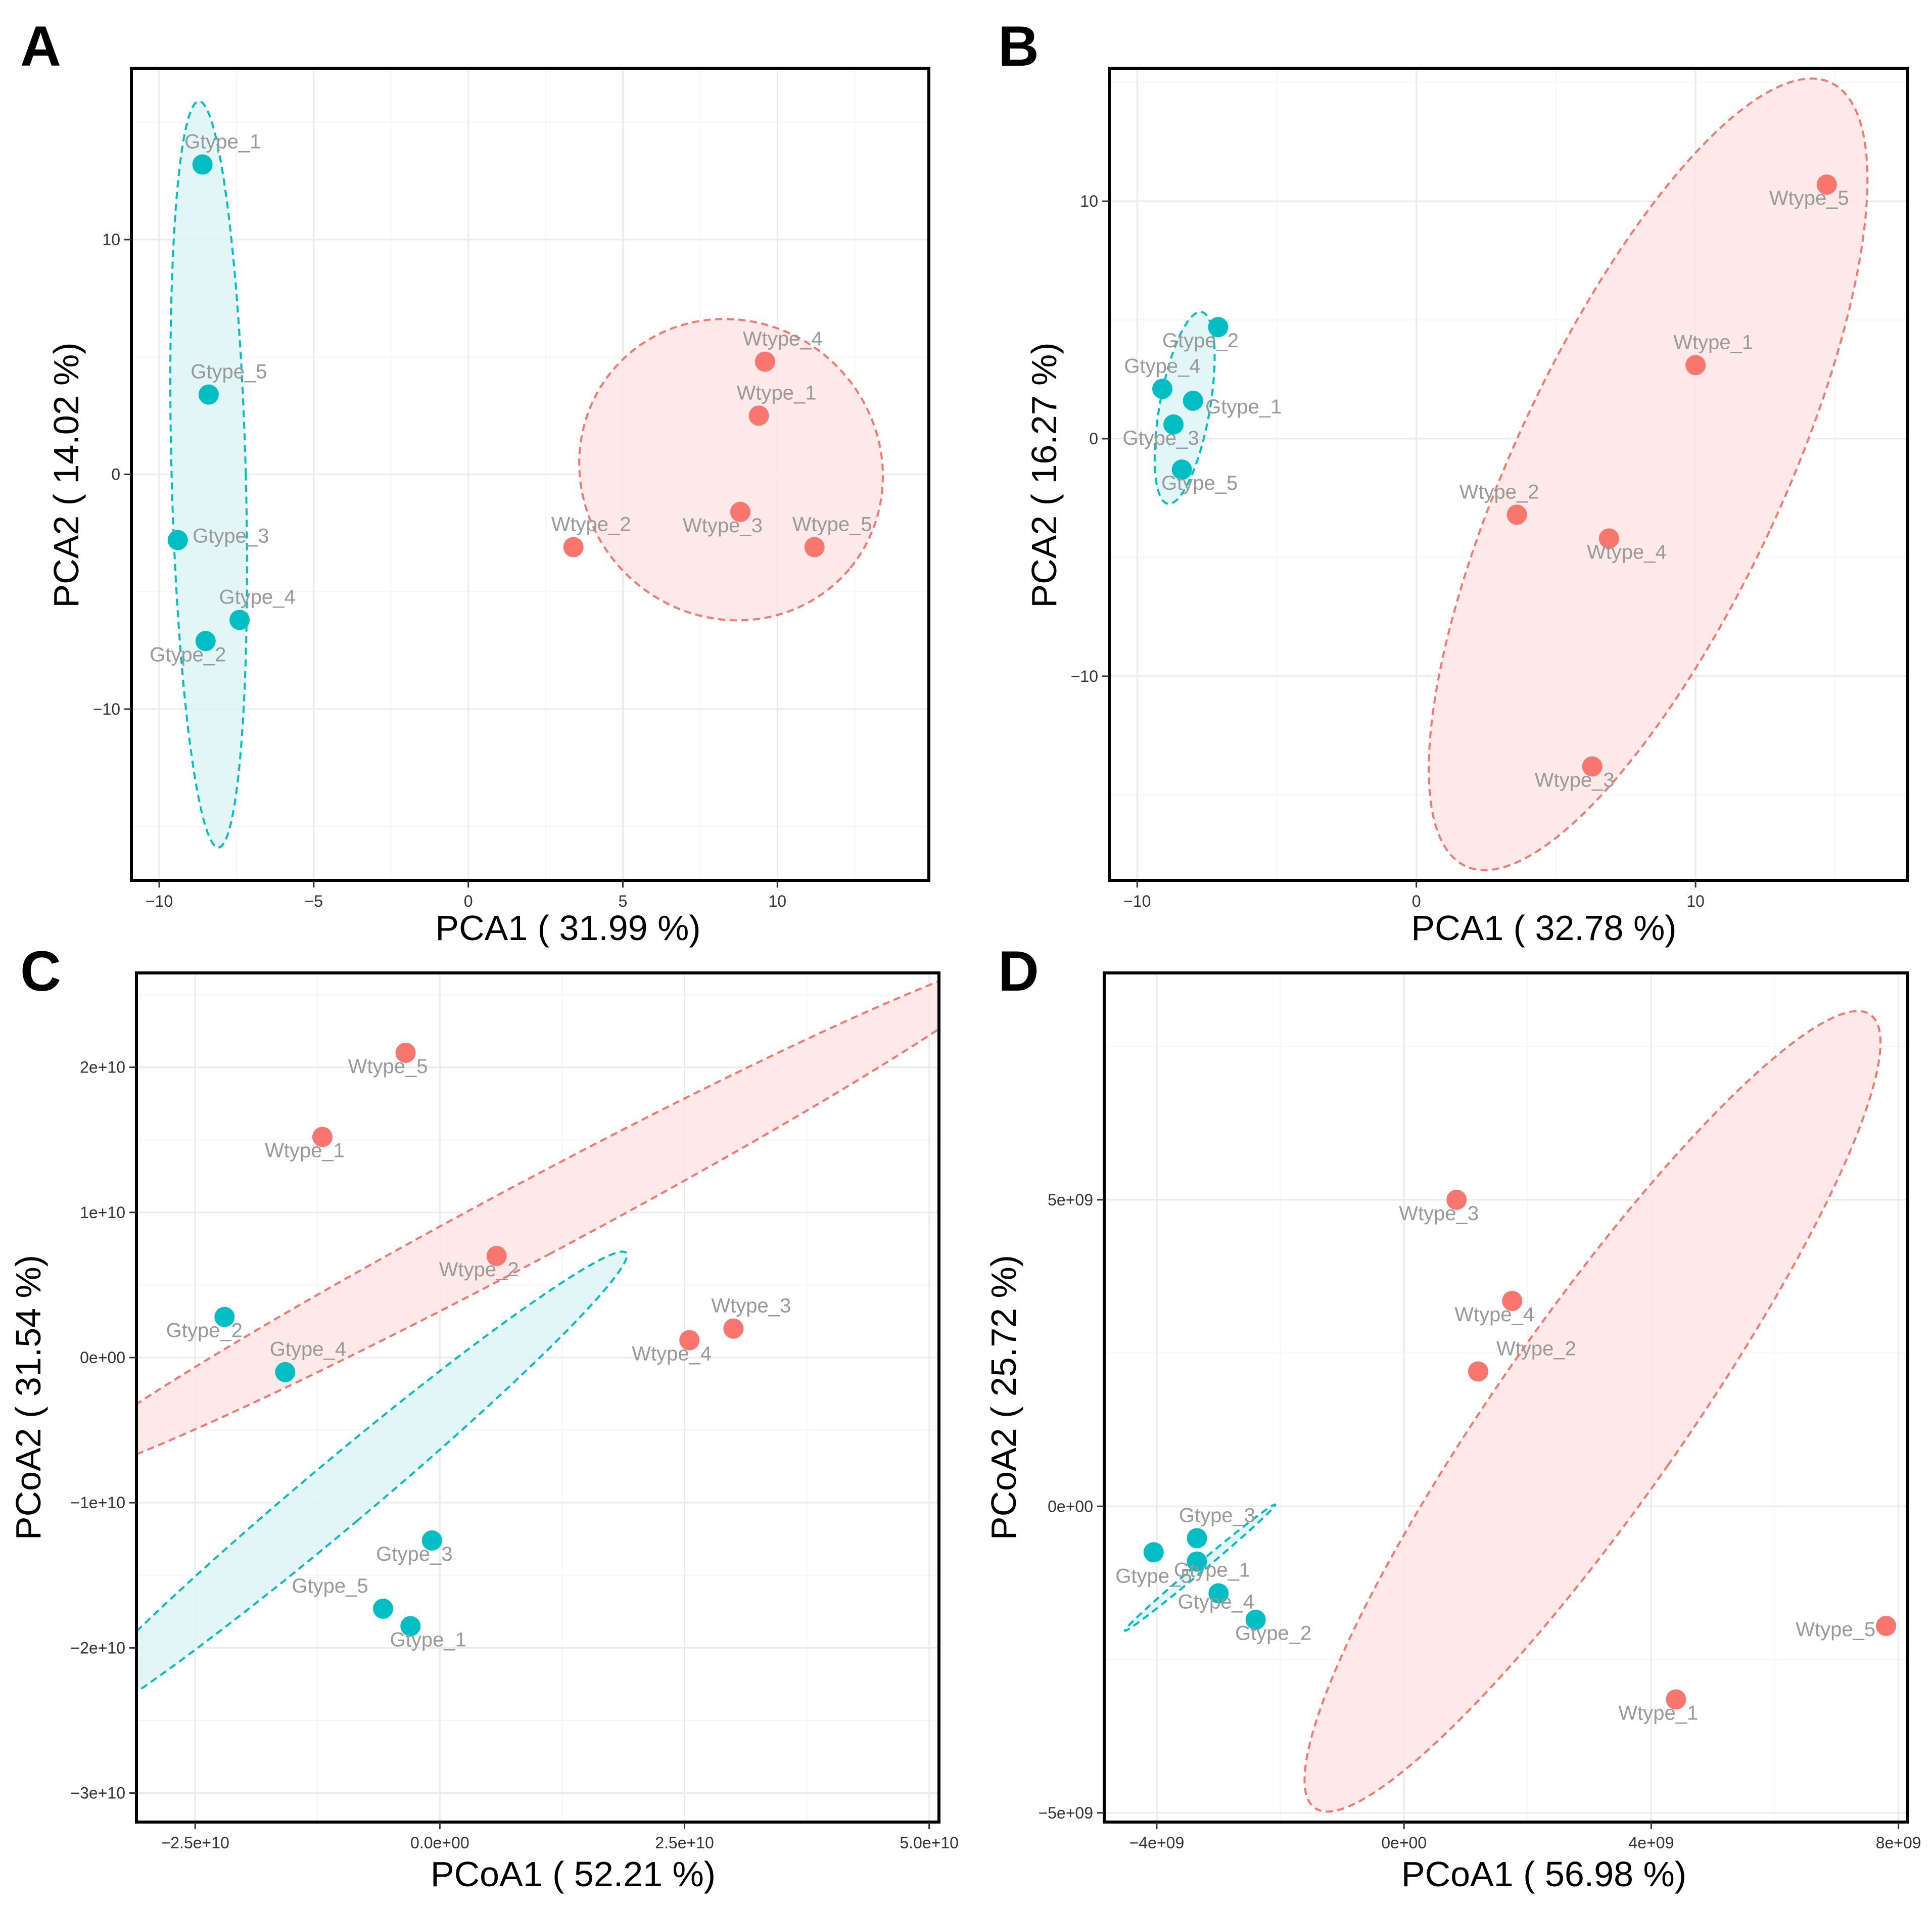 The image size is (1932, 1910). What do you see at coordinates (1044, 475) in the screenshot?
I see `y-axis-title: PCA2 ( 16.27 %)` at bounding box center [1044, 475].